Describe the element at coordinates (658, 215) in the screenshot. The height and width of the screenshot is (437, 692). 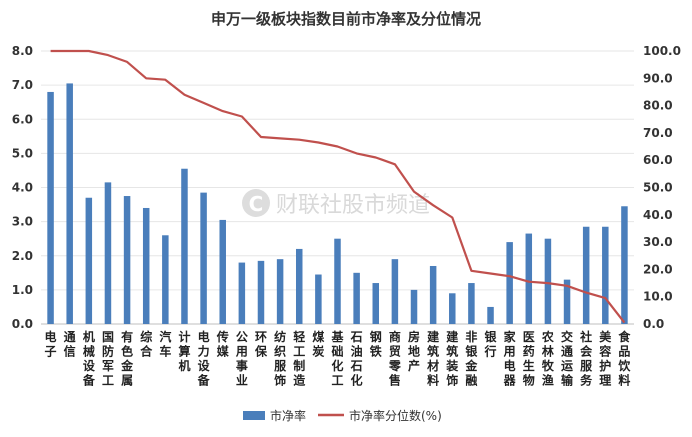
I see `y-right-tick-label: 40.0` at that location.